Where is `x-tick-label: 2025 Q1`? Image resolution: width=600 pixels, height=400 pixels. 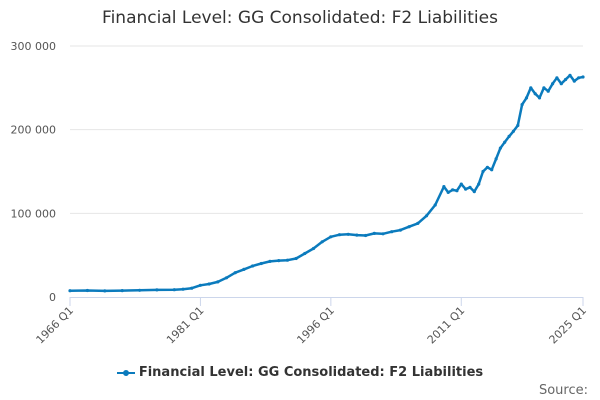
x-tick-label: 2025 Q1 is located at coordinates (568, 325).